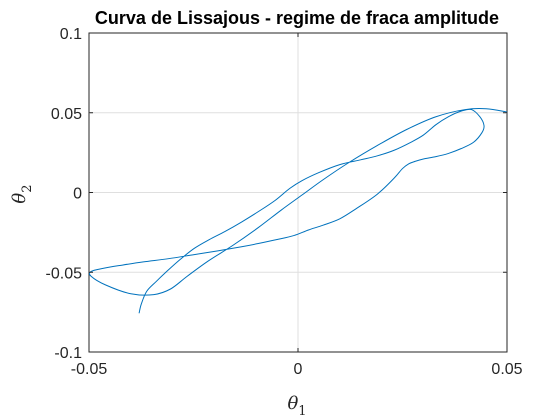 The image size is (560, 420). I want to click on y-tick-label: 0.05, so click(66, 114).